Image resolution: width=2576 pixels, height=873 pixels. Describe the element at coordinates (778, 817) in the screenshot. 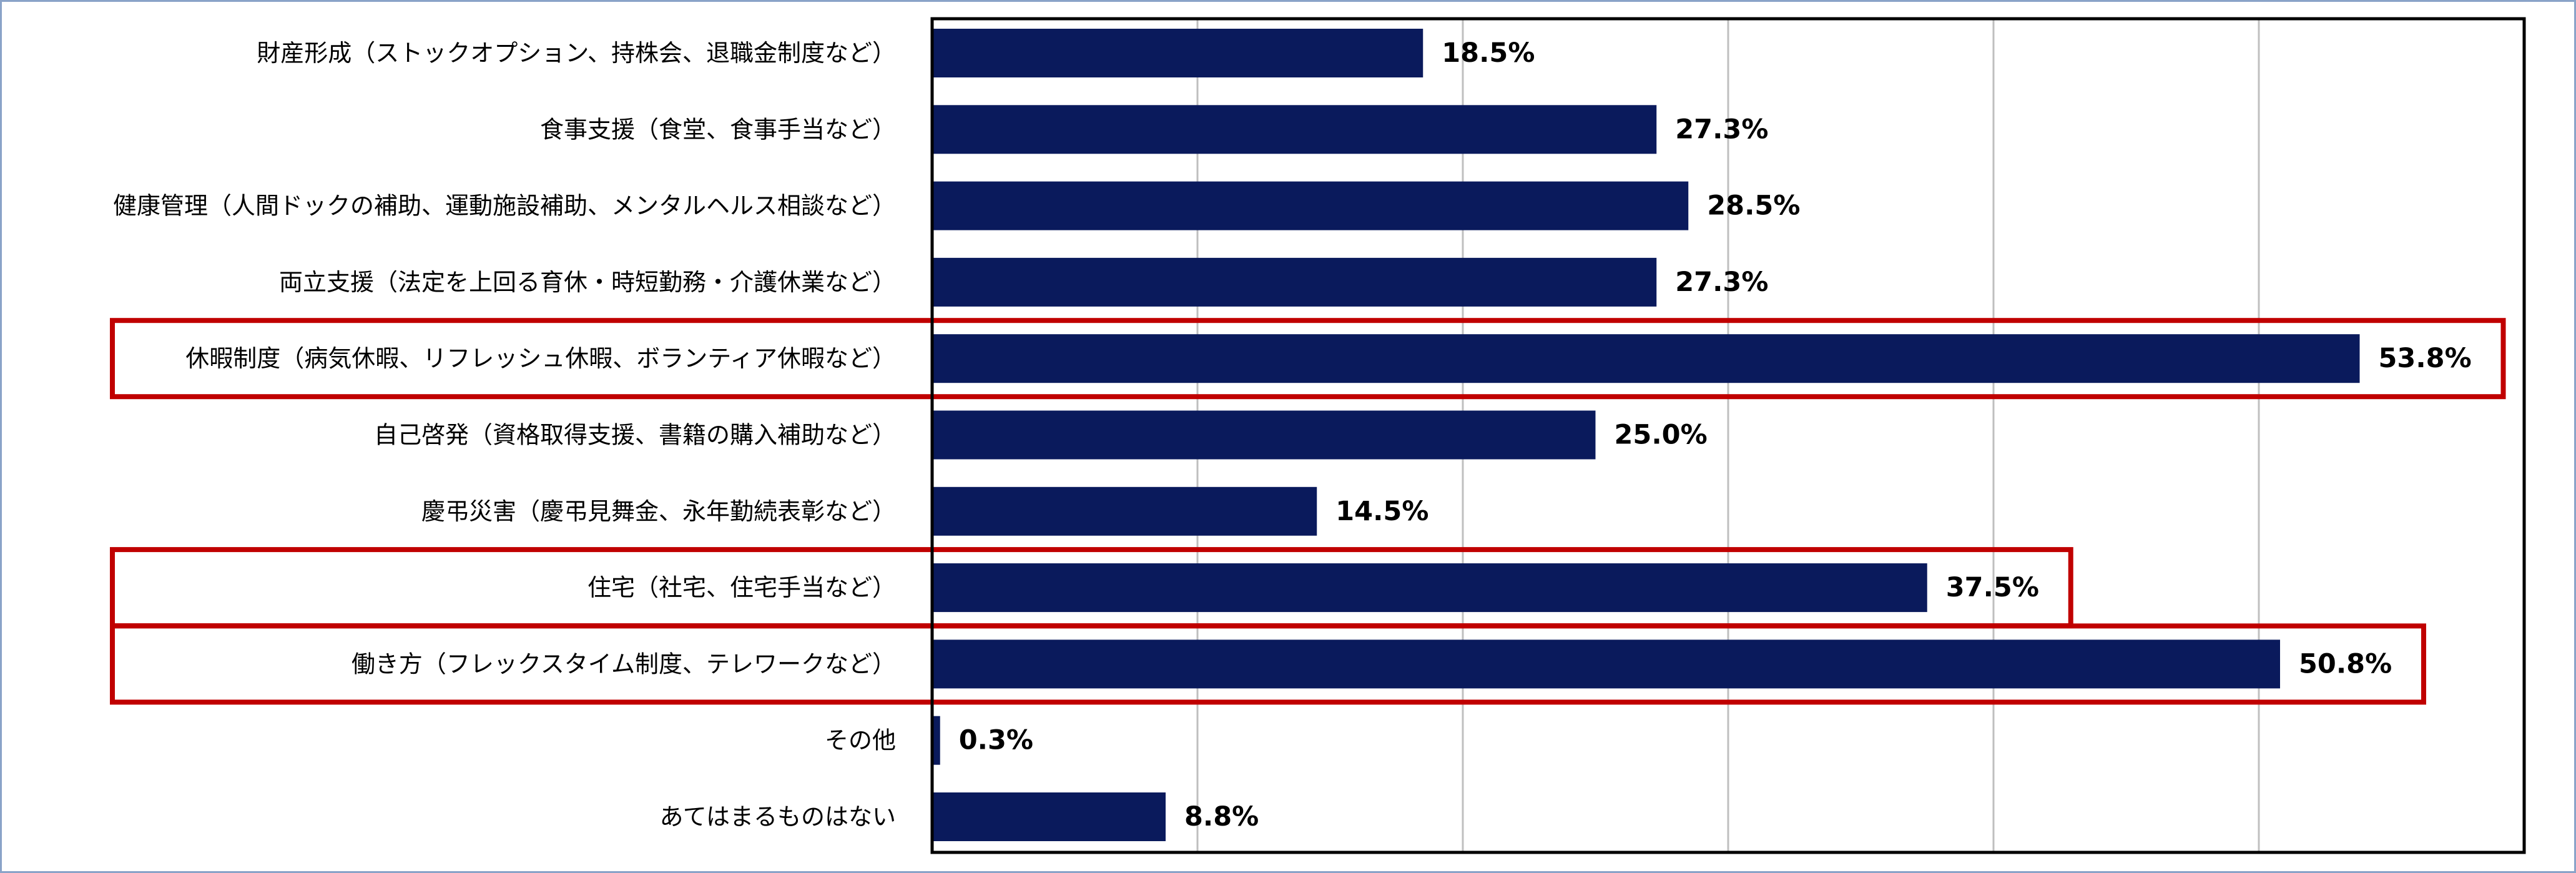

I see `category-label: あてはまるものはない` at that location.